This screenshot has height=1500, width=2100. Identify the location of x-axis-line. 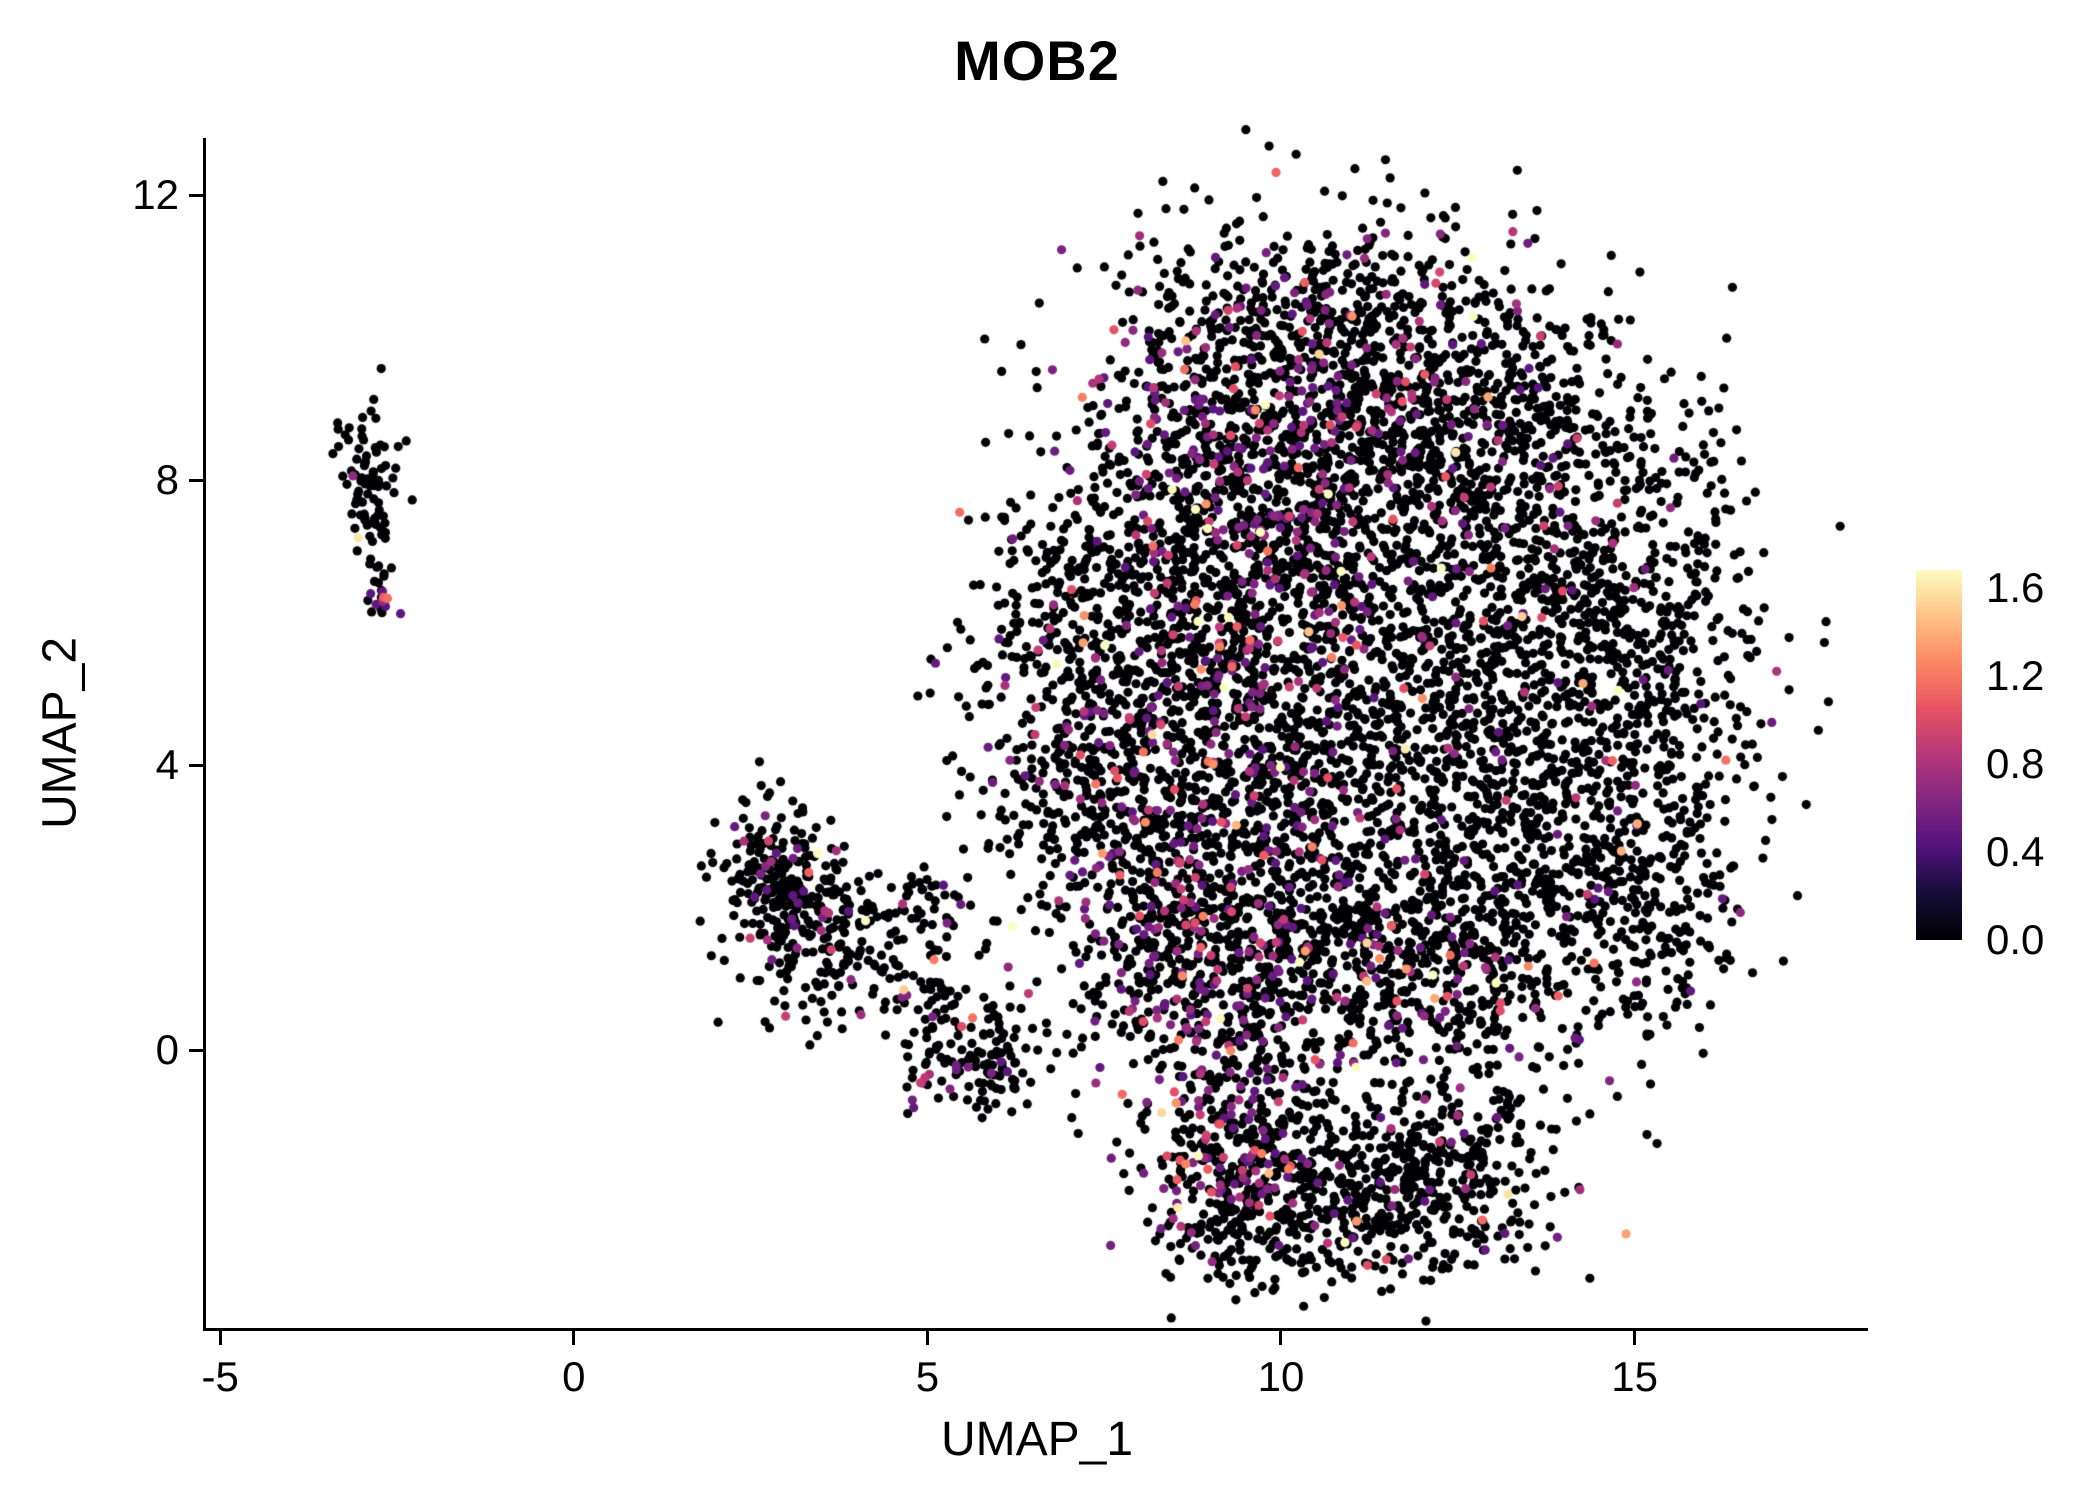
(1035, 1329).